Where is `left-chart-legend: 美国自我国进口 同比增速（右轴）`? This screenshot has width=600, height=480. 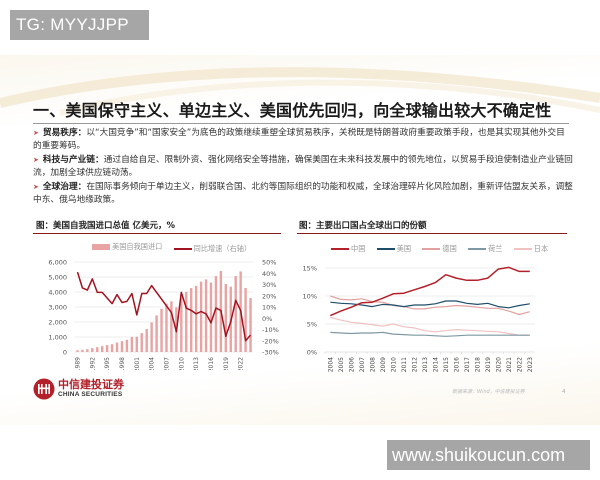
left-chart-legend: 美国自我国进口 同比增速（右轴） is located at coordinates (176, 248).